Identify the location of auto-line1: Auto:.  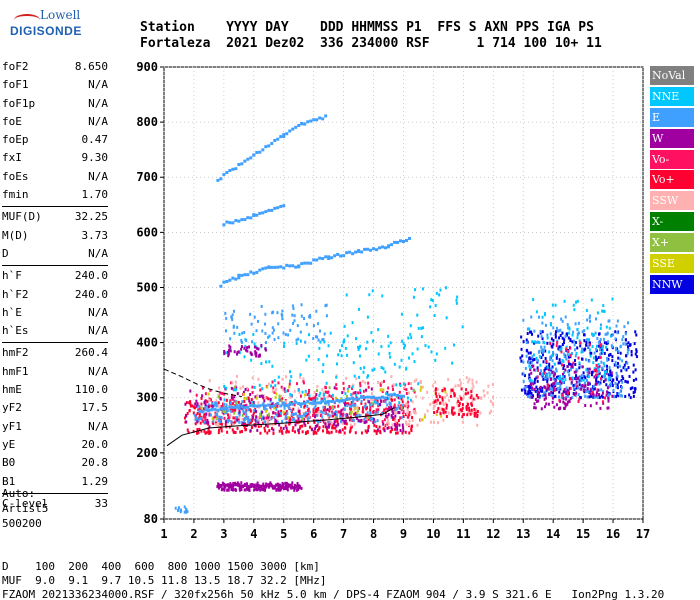
(19, 493).